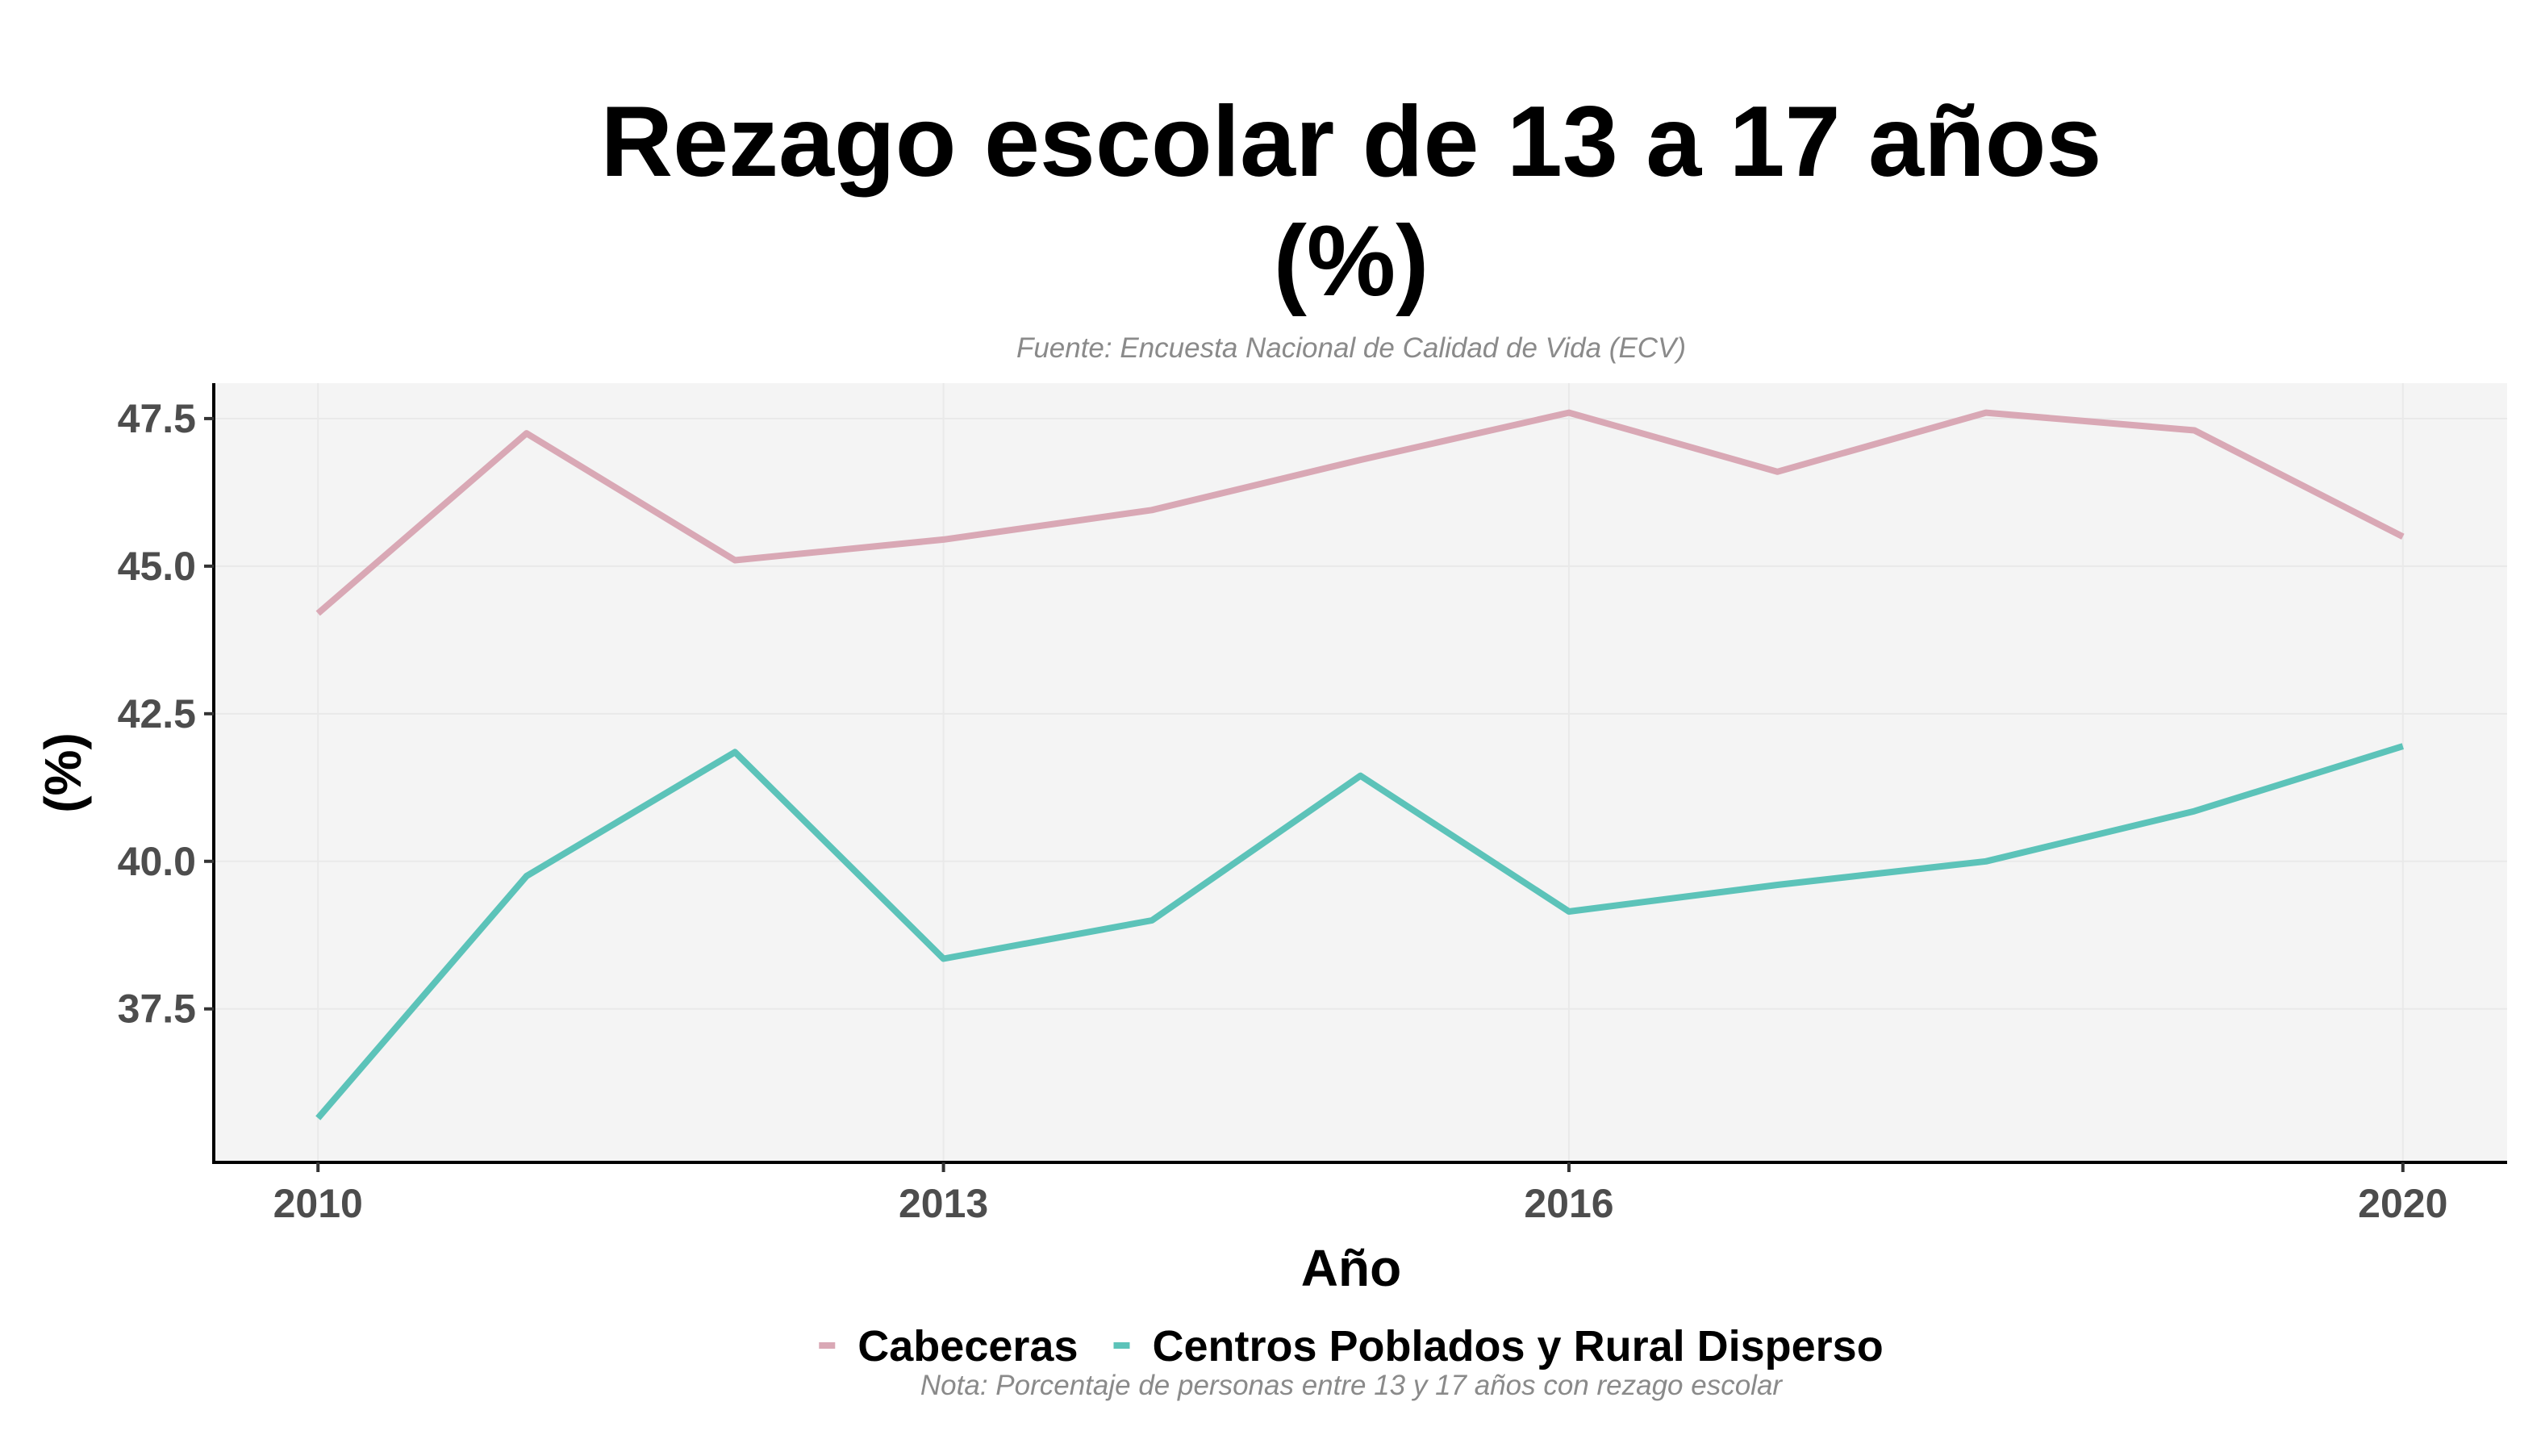 The image size is (2541, 1456). I want to click on chart-title-line-2: (%), so click(1351, 261).